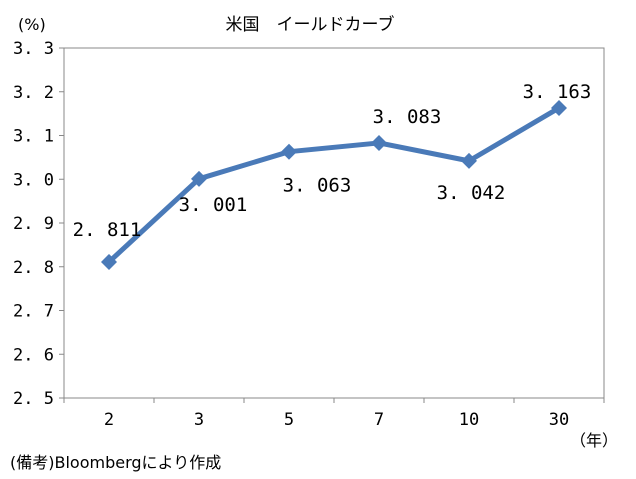 Image resolution: width=636 pixels, height=479 pixels. What do you see at coordinates (33, 137) in the screenshot?
I see `y-tick-label: 3. 1` at bounding box center [33, 137].